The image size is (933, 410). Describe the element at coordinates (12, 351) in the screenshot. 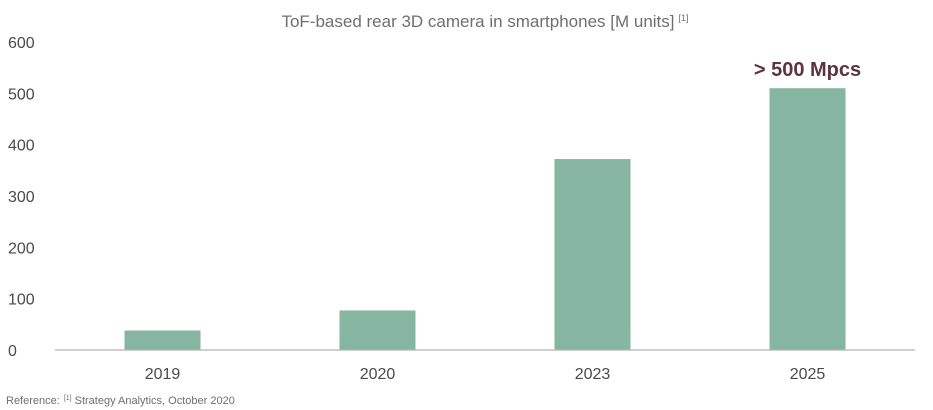

I see `y-tick-label: 0` at that location.